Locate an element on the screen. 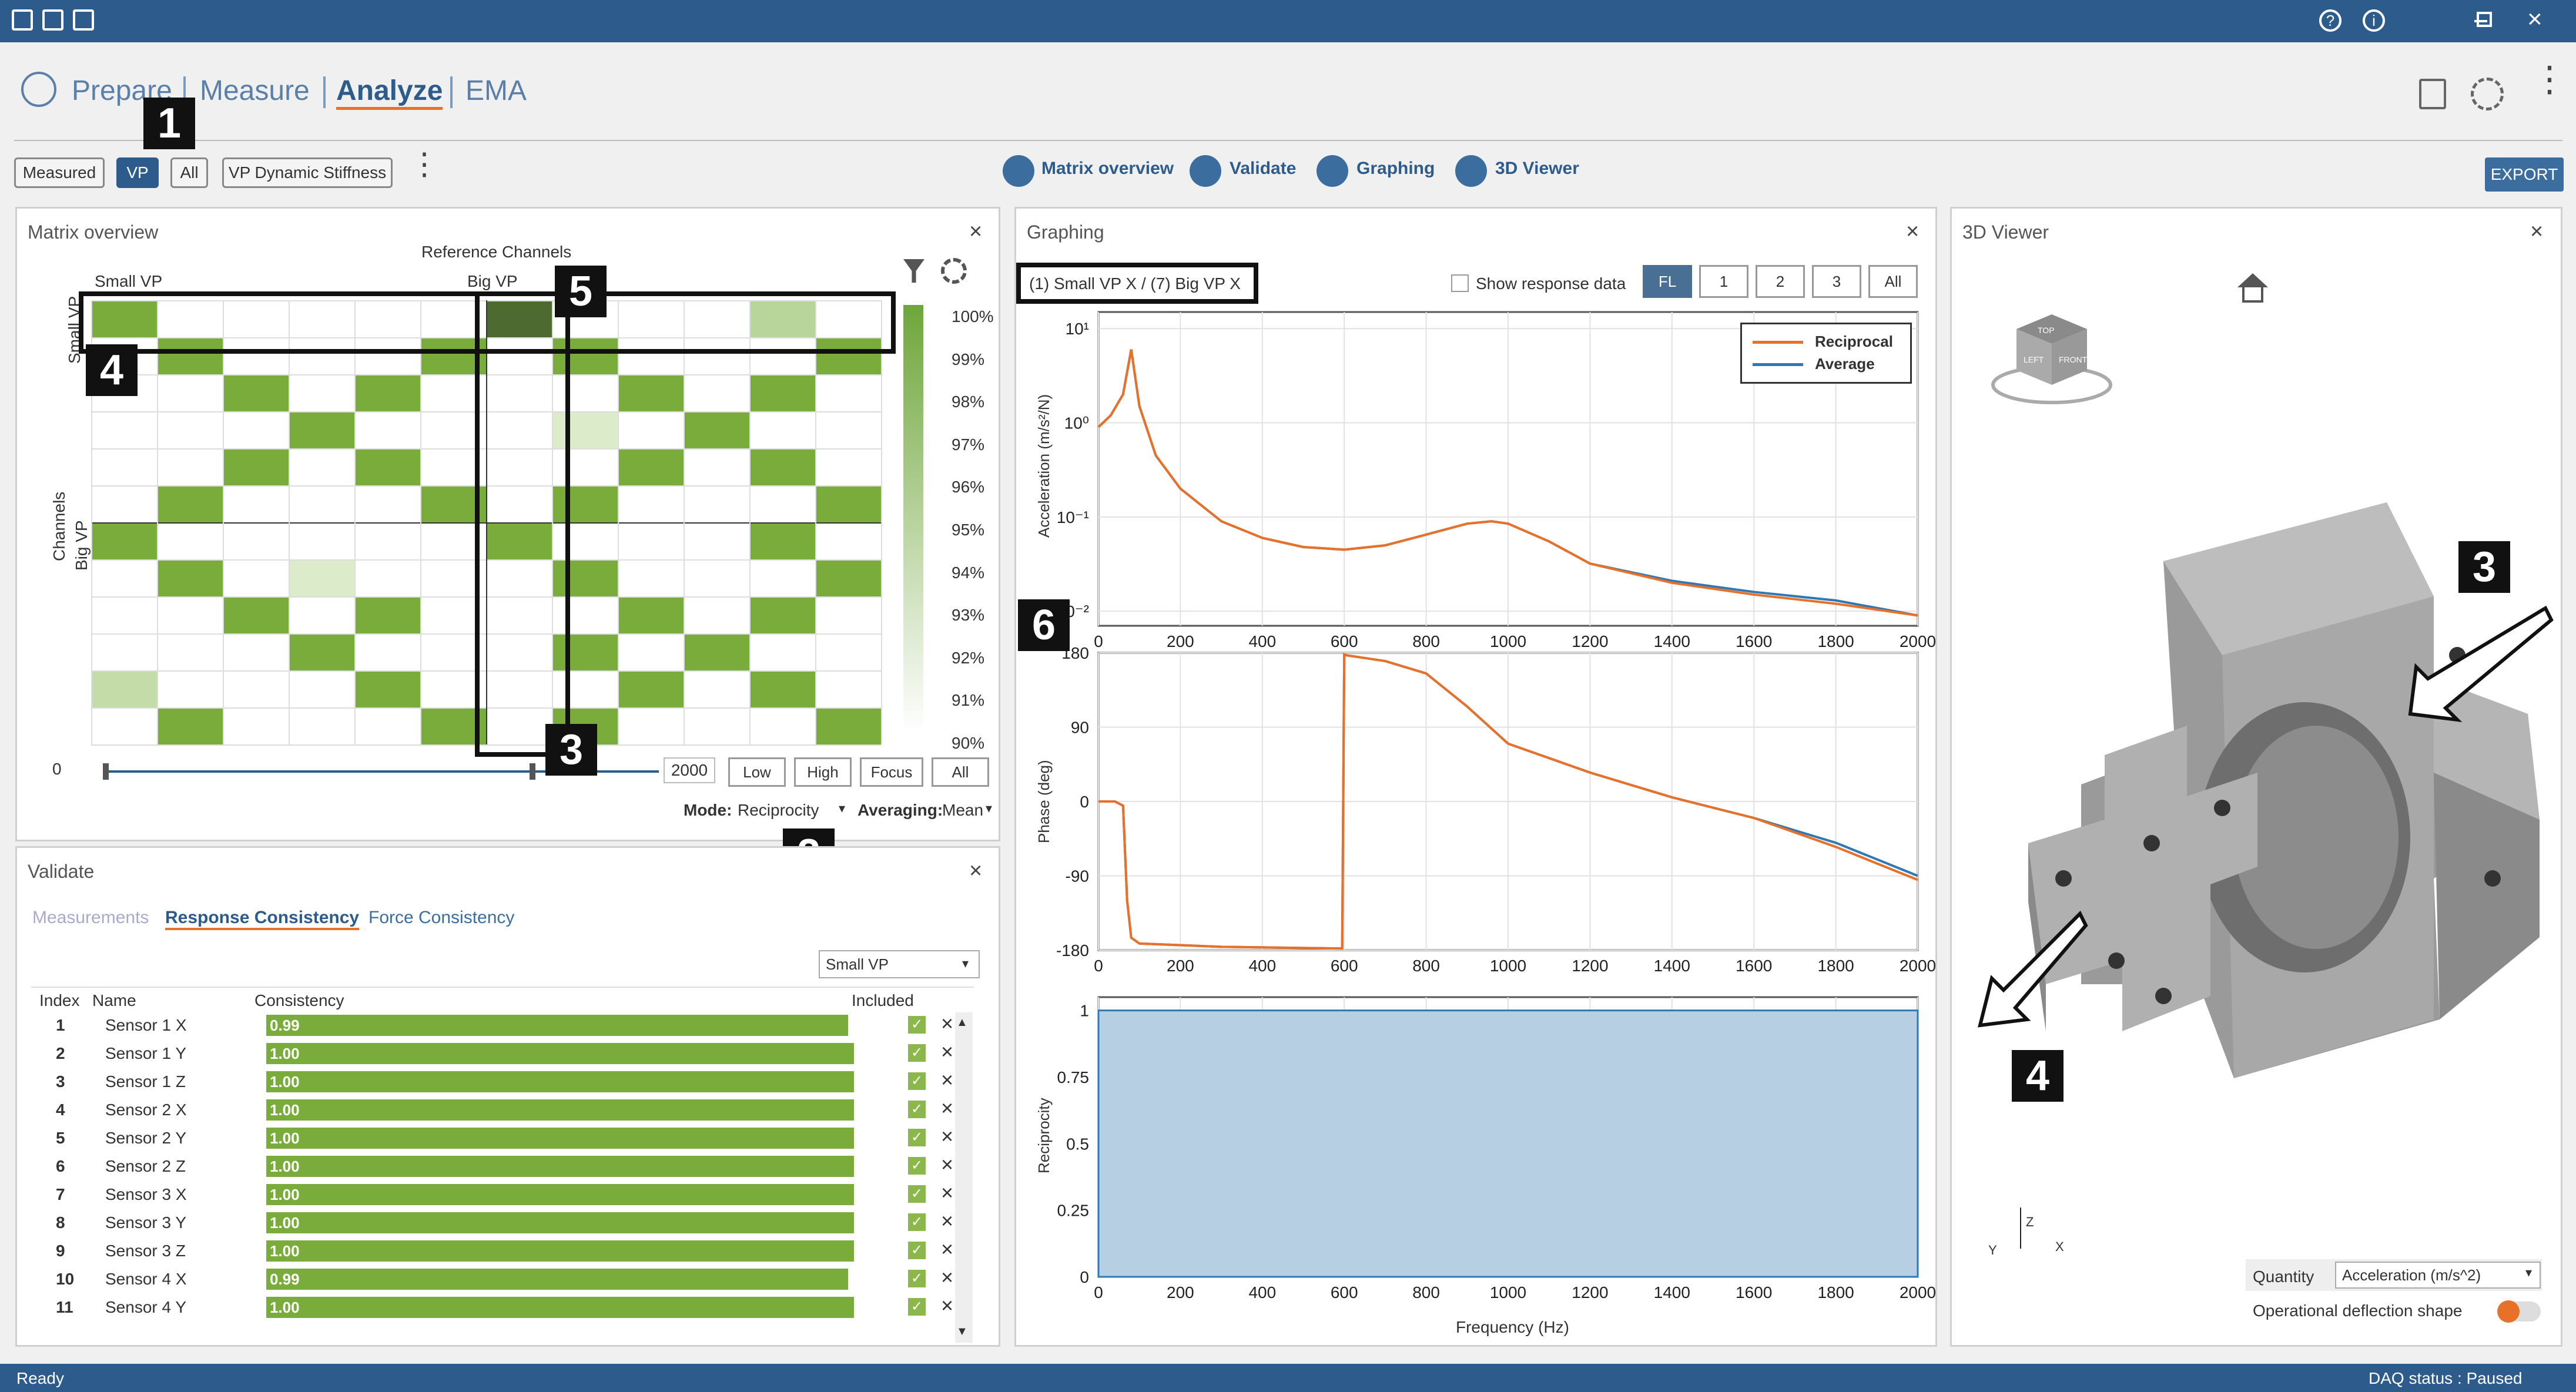  averaging-dropdown-icon: ▾ is located at coordinates (989, 808).